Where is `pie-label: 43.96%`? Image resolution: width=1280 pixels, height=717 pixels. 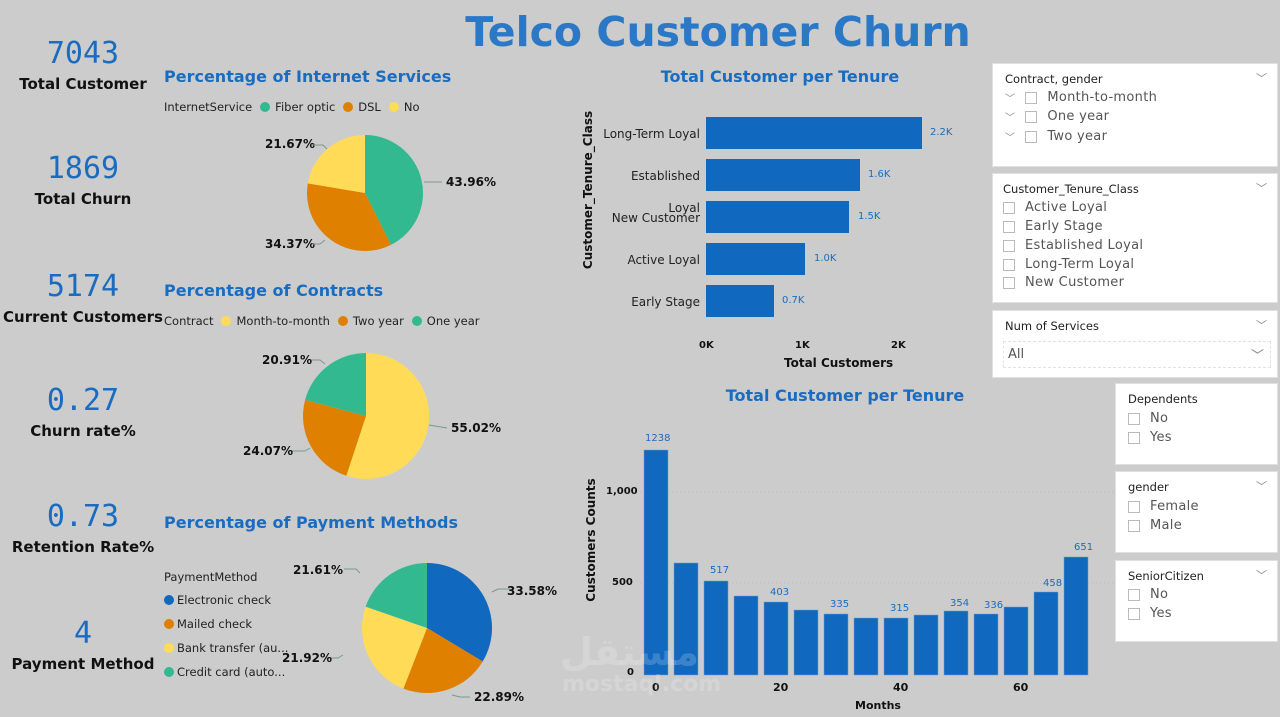 pie-label: 43.96% is located at coordinates (471, 182).